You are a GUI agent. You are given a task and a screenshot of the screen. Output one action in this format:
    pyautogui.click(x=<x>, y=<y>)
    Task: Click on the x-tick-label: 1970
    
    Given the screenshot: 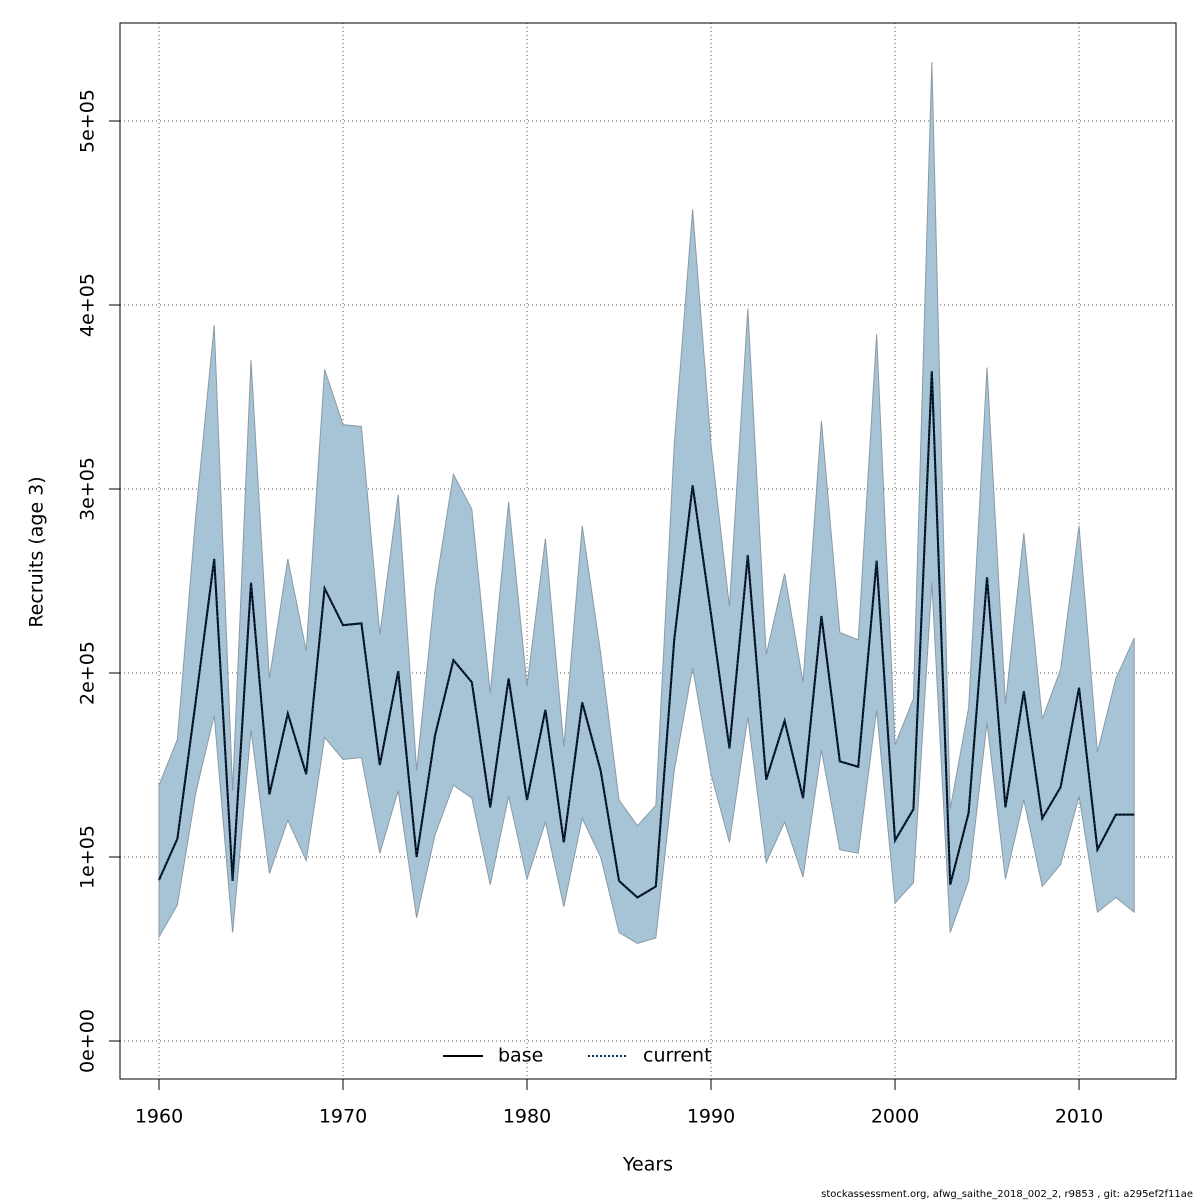 What is the action you would take?
    pyautogui.click(x=343, y=1117)
    